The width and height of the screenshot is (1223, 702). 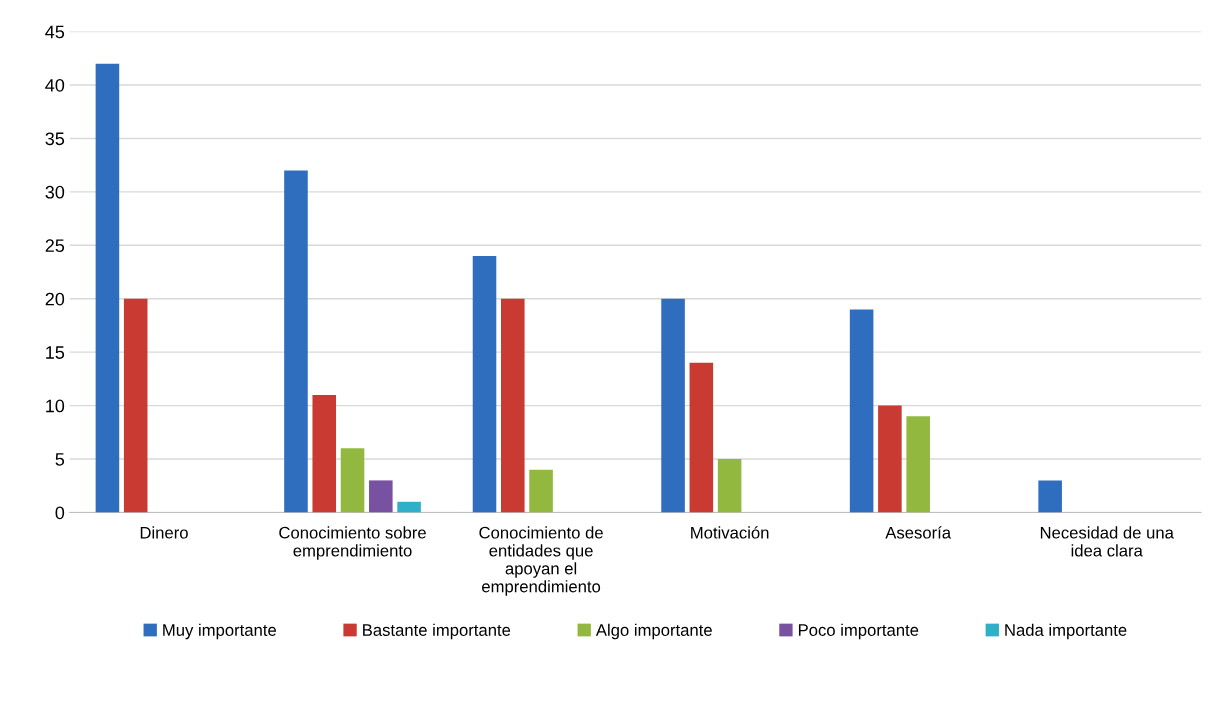 What do you see at coordinates (164, 532) in the screenshot?
I see `x-tick-label: Dinero` at bounding box center [164, 532].